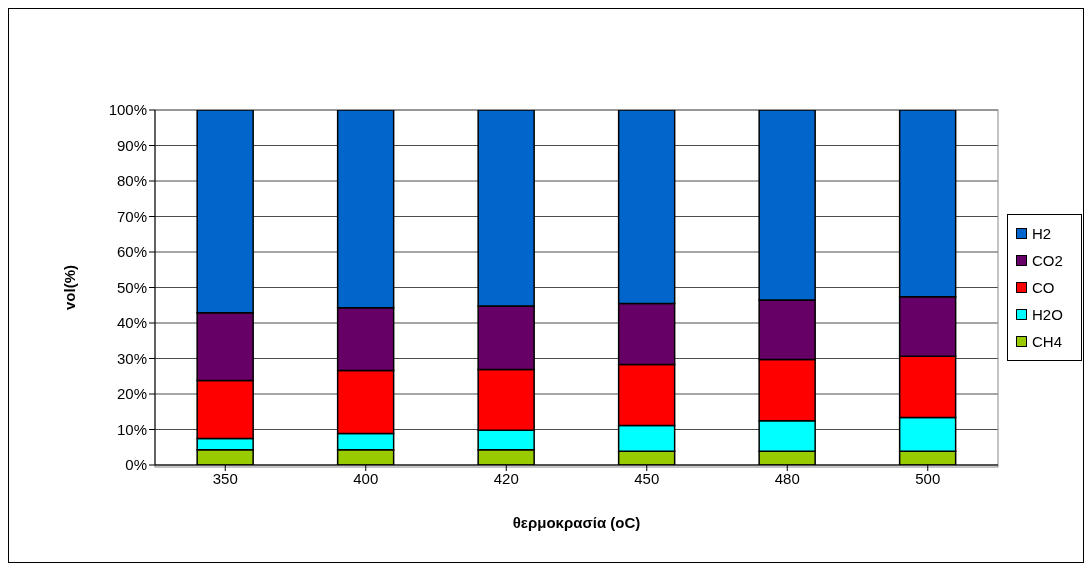  Describe the element at coordinates (131, 216) in the screenshot. I see `y-tick-label: 70%` at that location.